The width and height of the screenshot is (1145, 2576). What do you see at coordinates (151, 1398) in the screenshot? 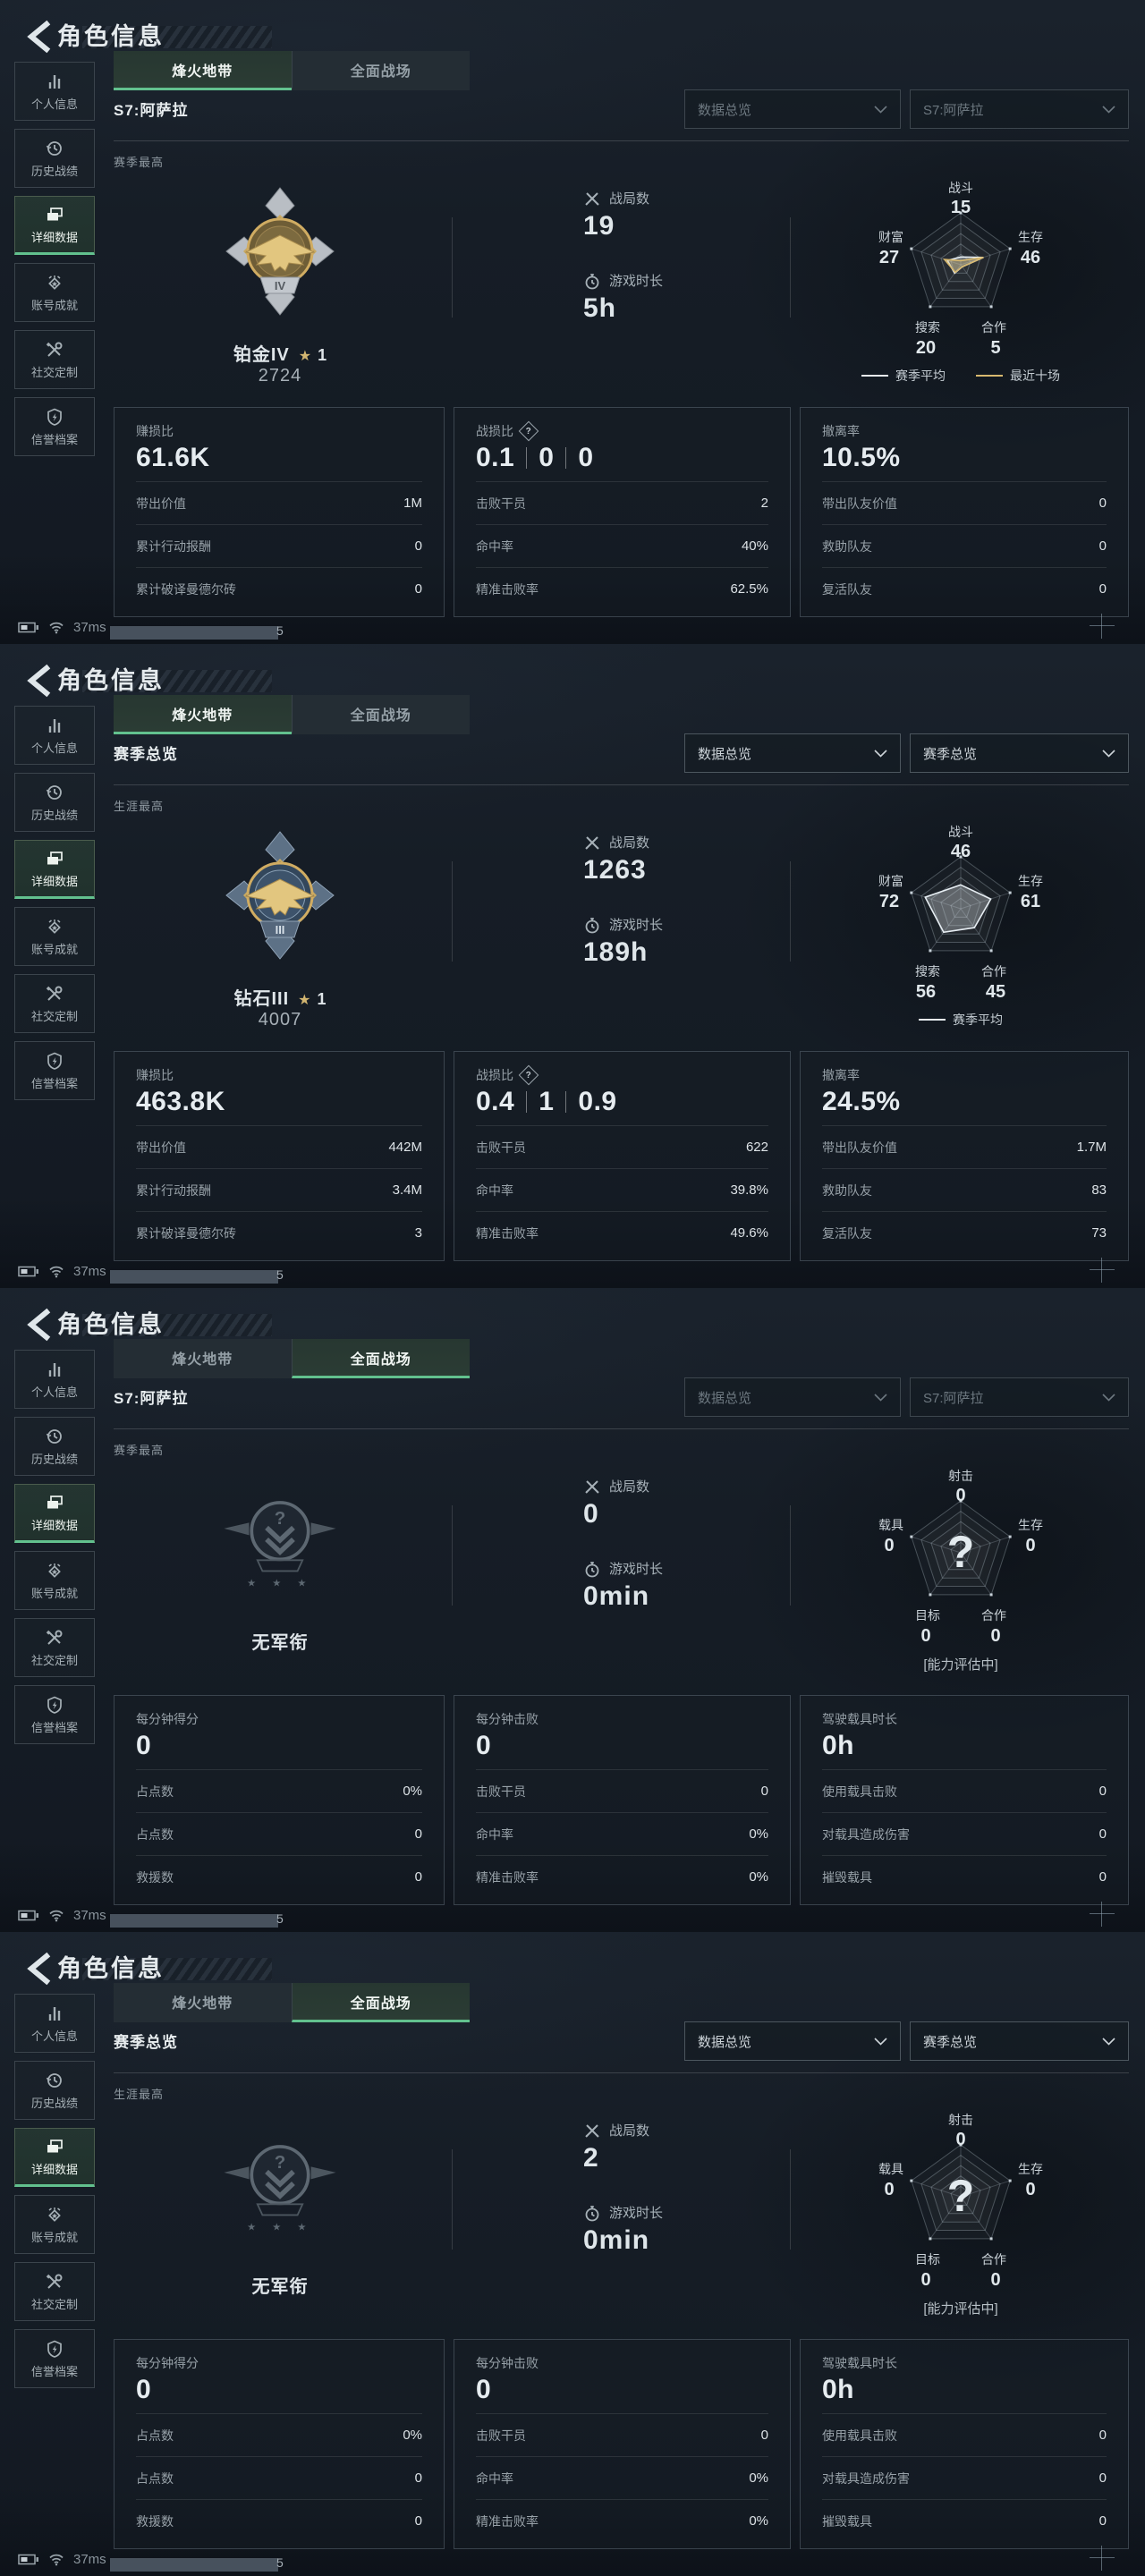
I see `season-label: S7:阿萨拉` at bounding box center [151, 1398].